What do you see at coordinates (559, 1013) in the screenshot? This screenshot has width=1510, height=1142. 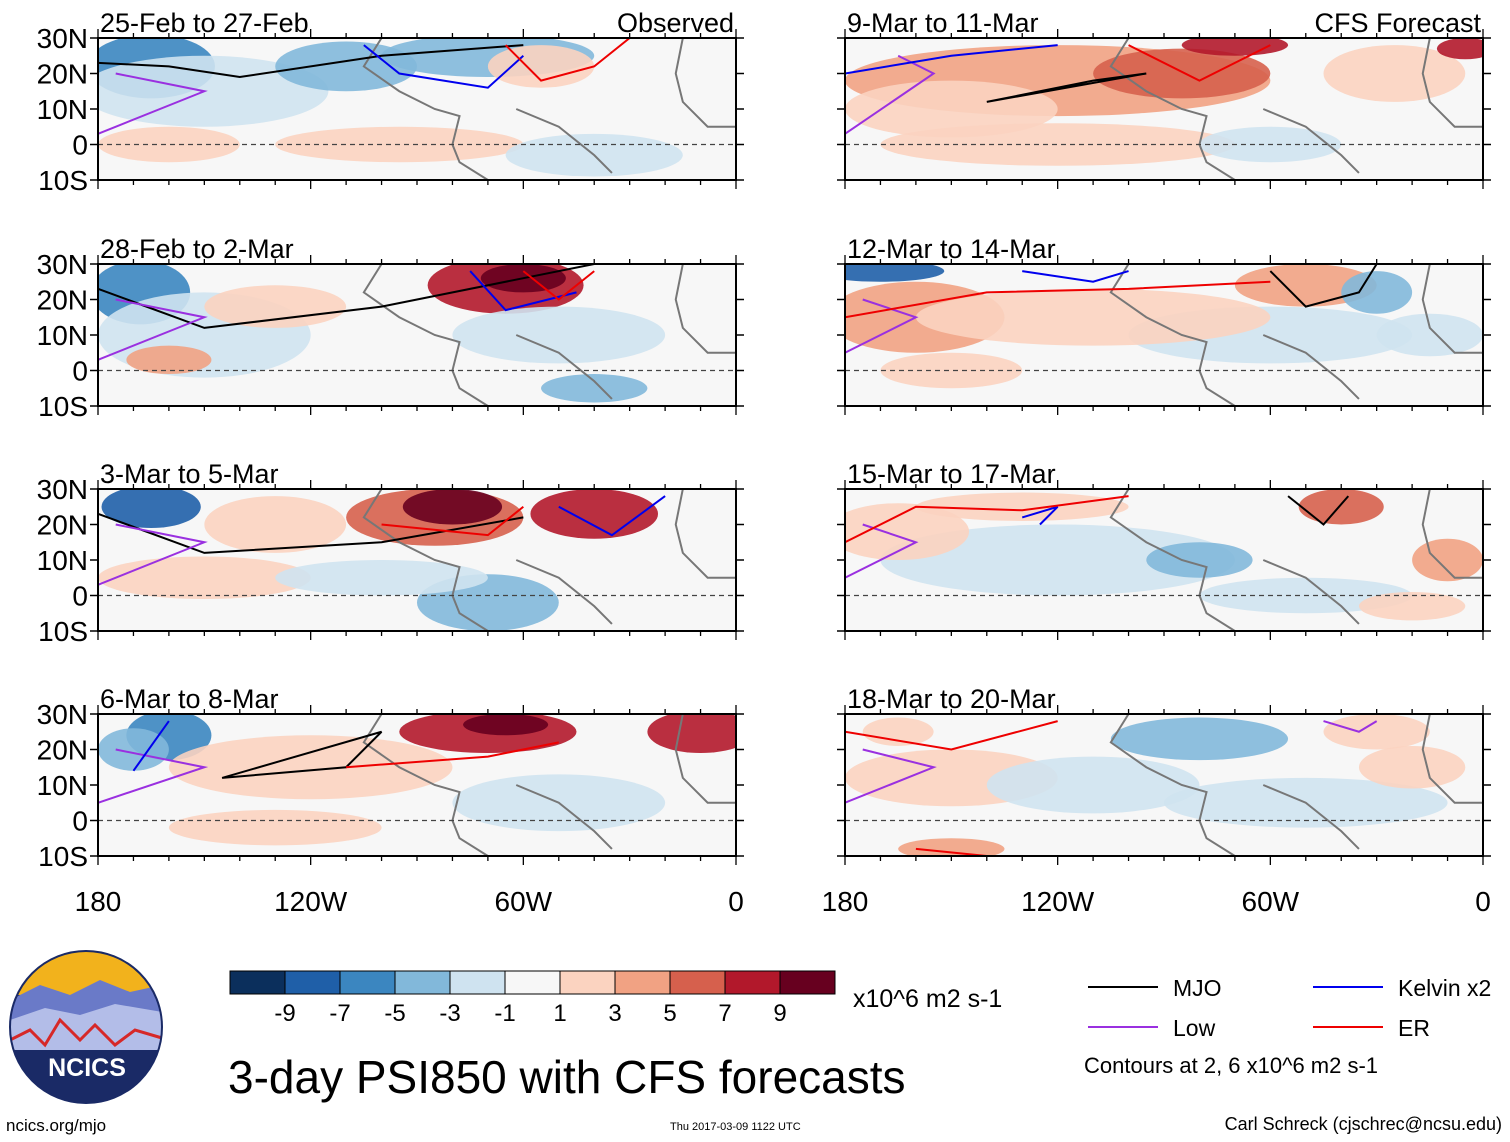 I see `colorbar-label: 1` at bounding box center [559, 1013].